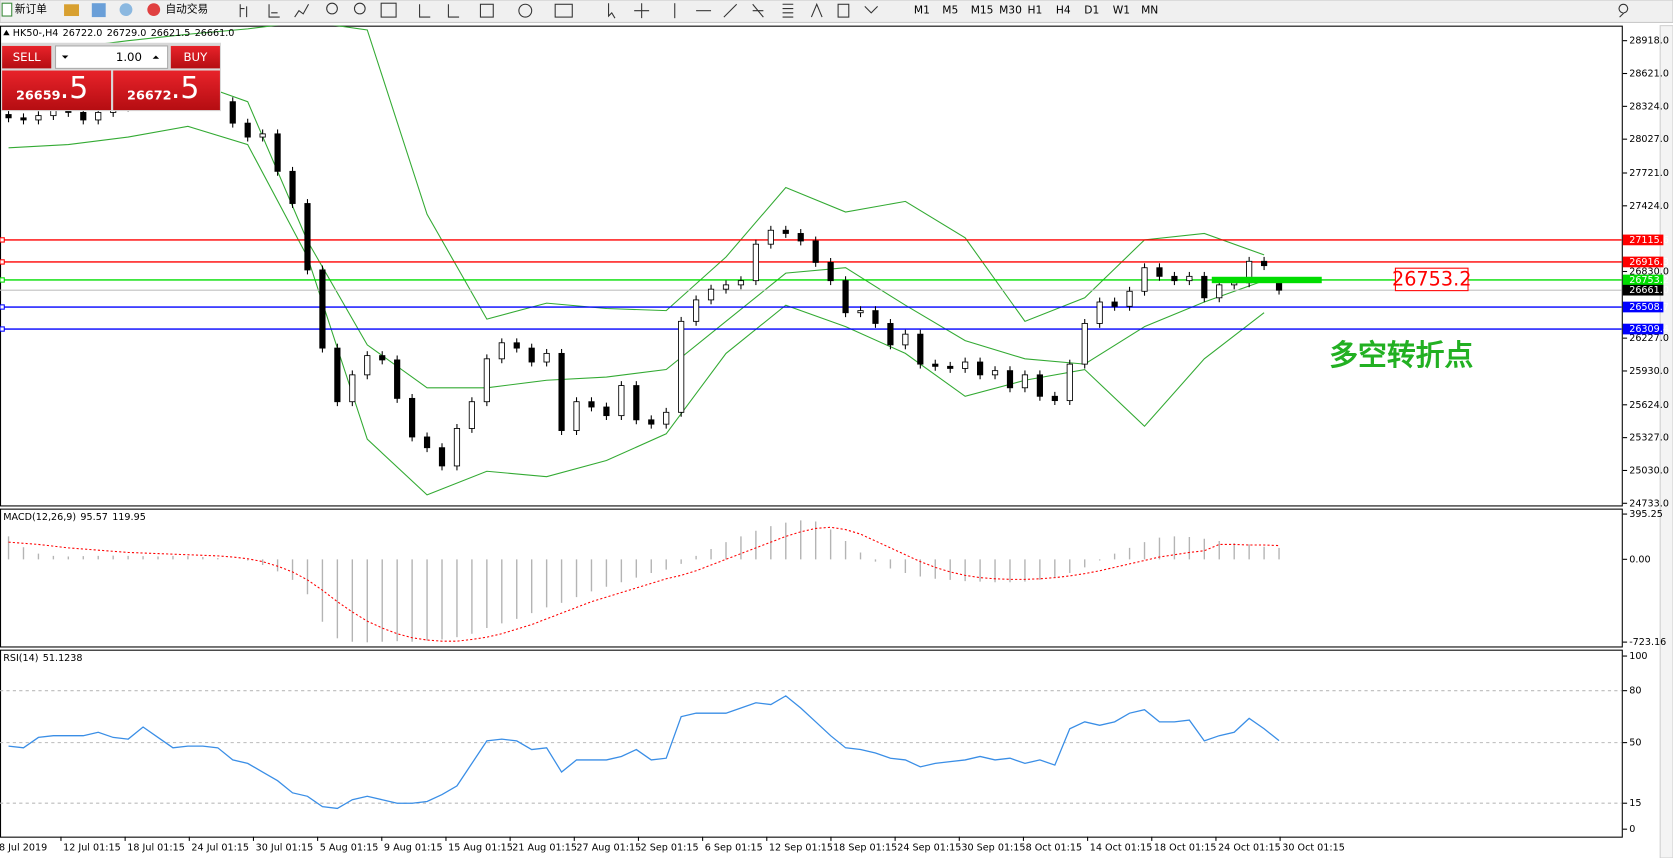 This screenshot has height=858, width=1673. What do you see at coordinates (982, 10) in the screenshot?
I see `timeframe-button: M15` at bounding box center [982, 10].